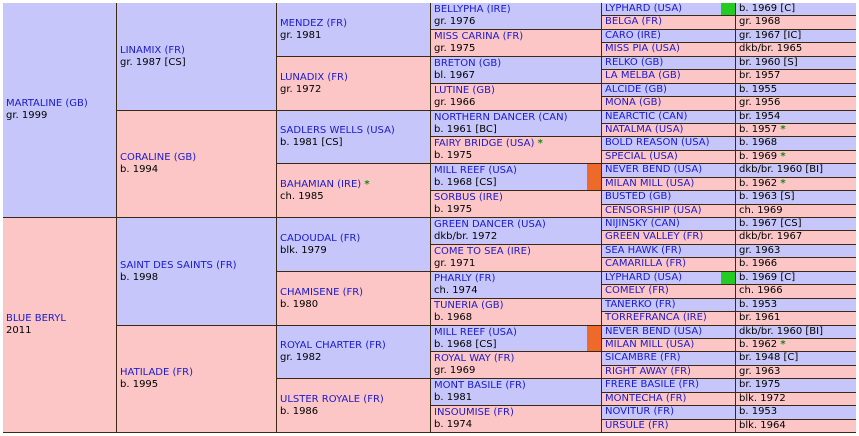 This screenshot has height=436, width=859. I want to click on pedigree-cell-g5-info: b. 1969 *, so click(796, 157).